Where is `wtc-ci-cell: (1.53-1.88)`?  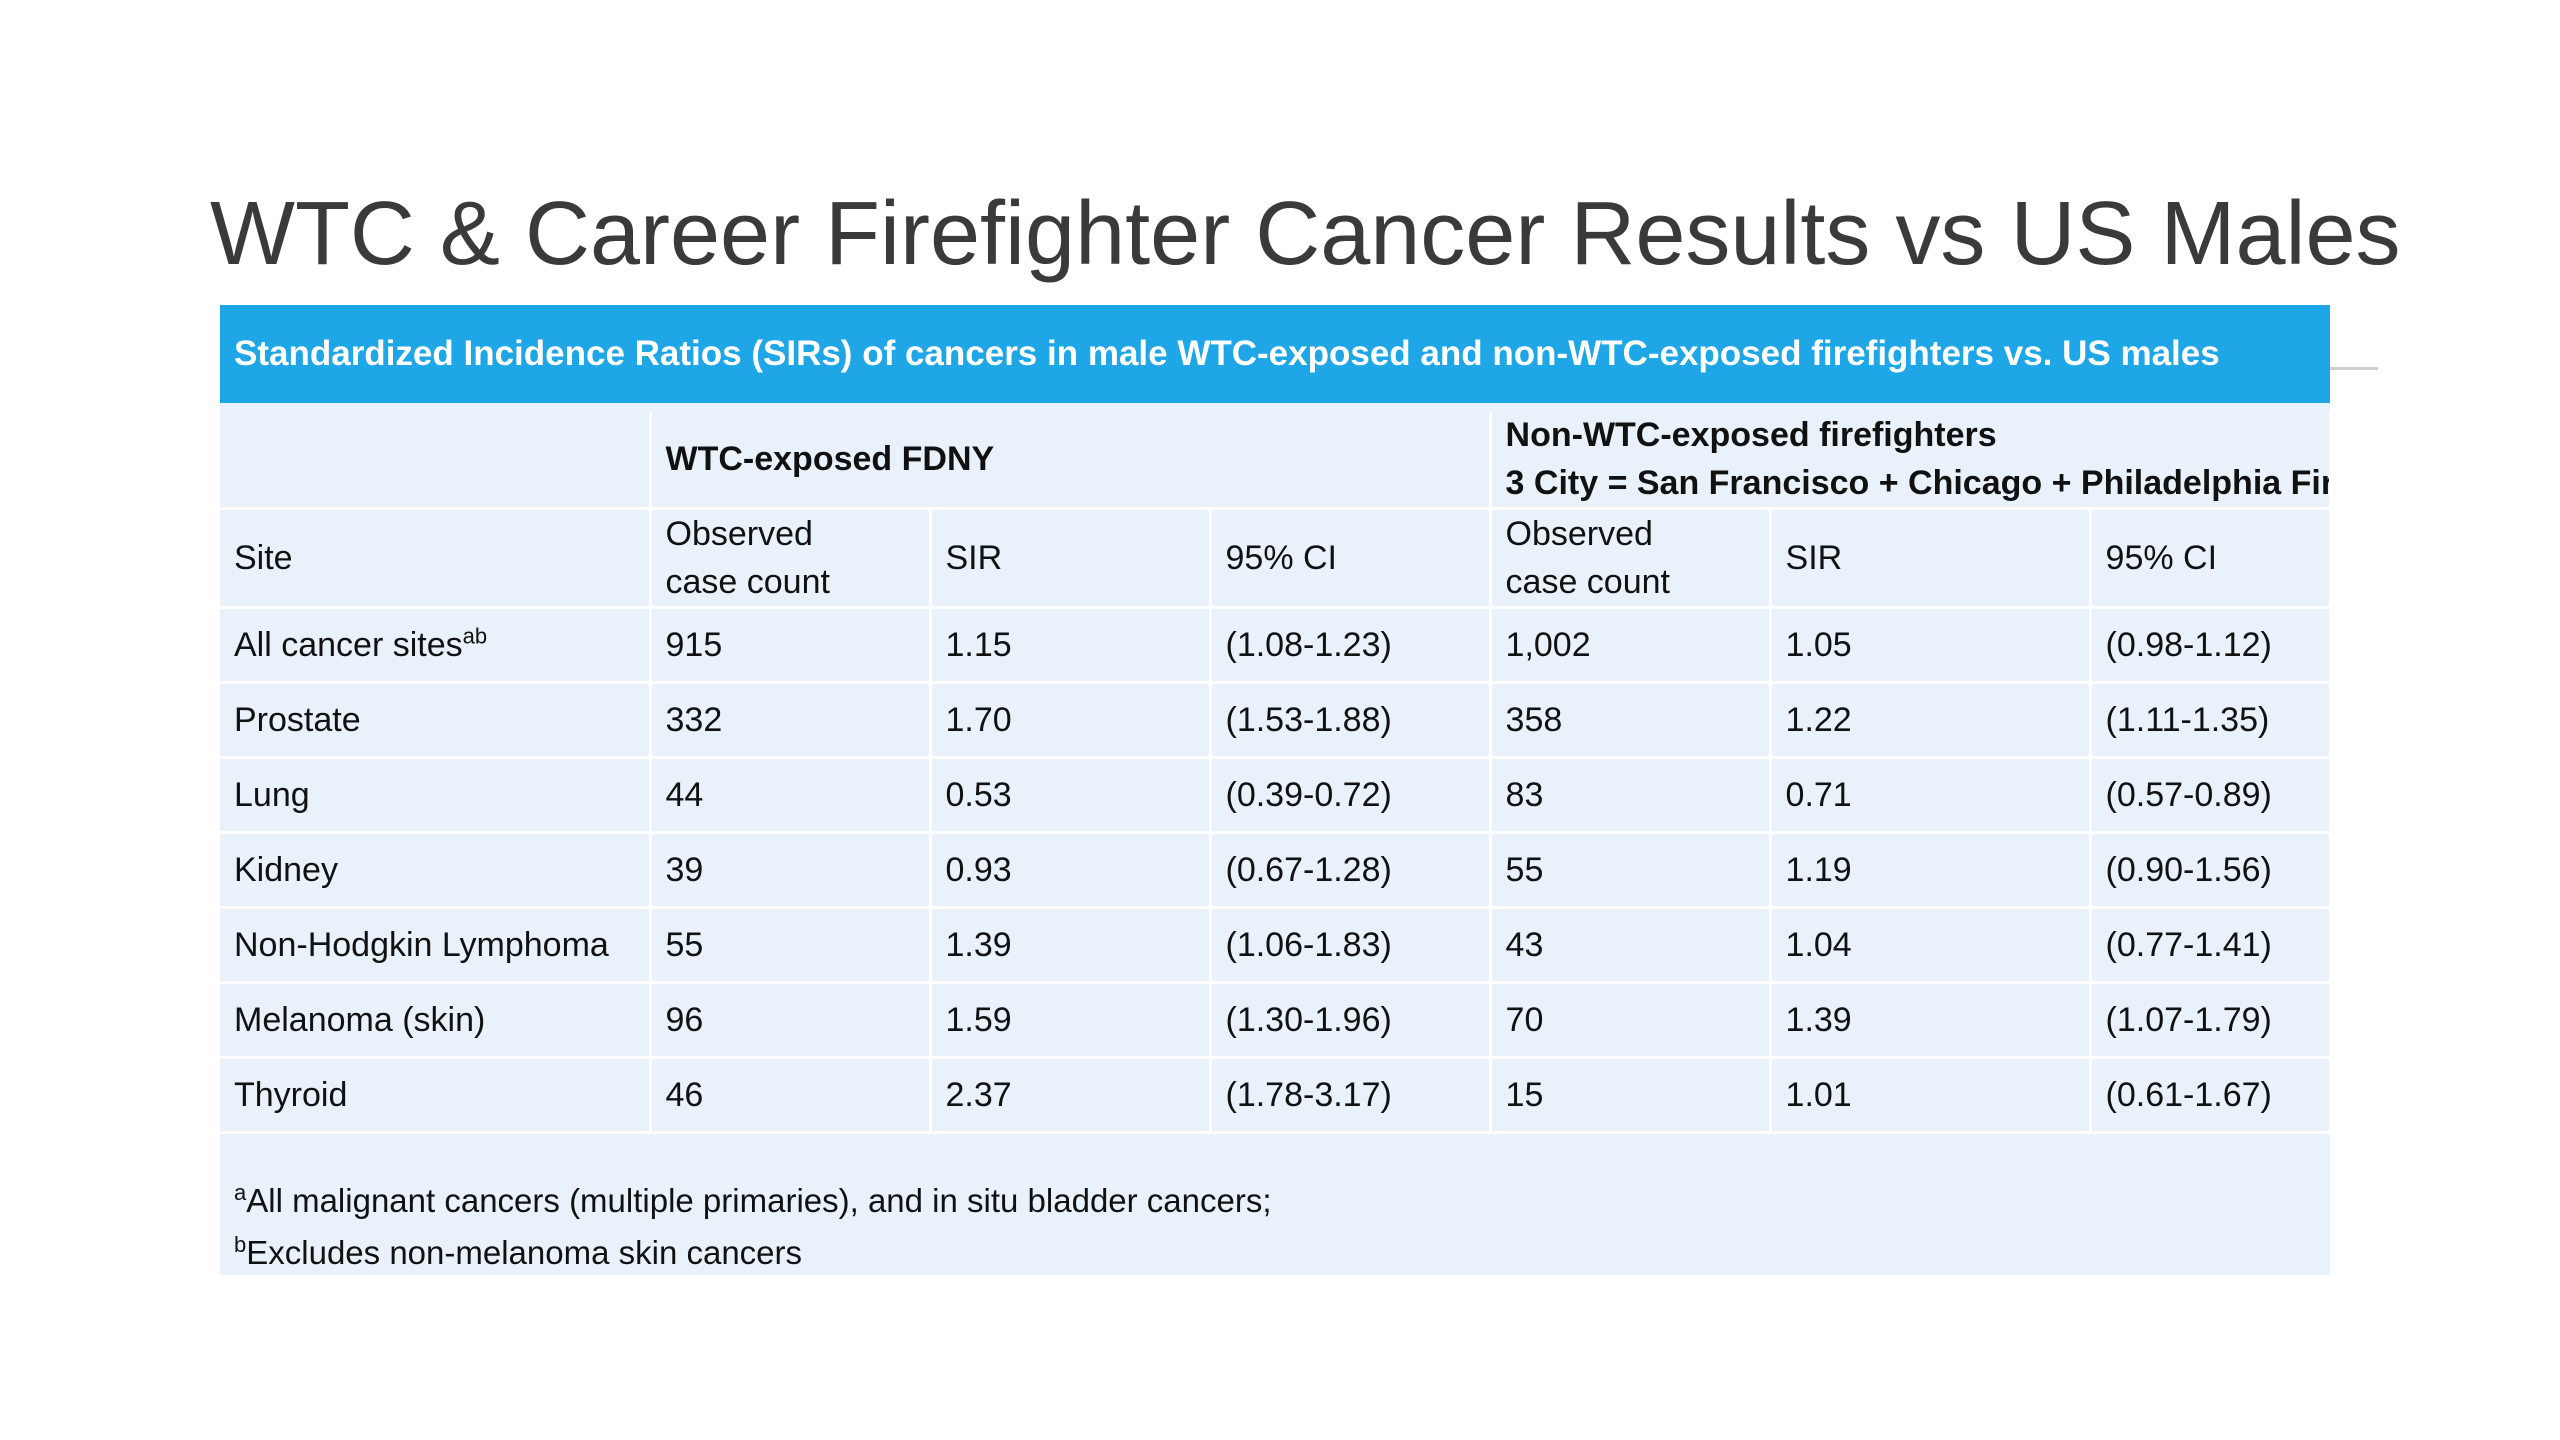
wtc-ci-cell: (1.53-1.88) is located at coordinates (1351, 720).